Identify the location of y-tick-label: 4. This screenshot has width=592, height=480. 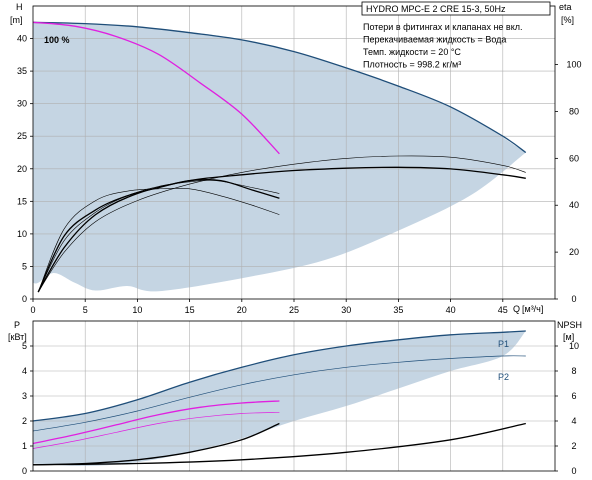
(24, 371).